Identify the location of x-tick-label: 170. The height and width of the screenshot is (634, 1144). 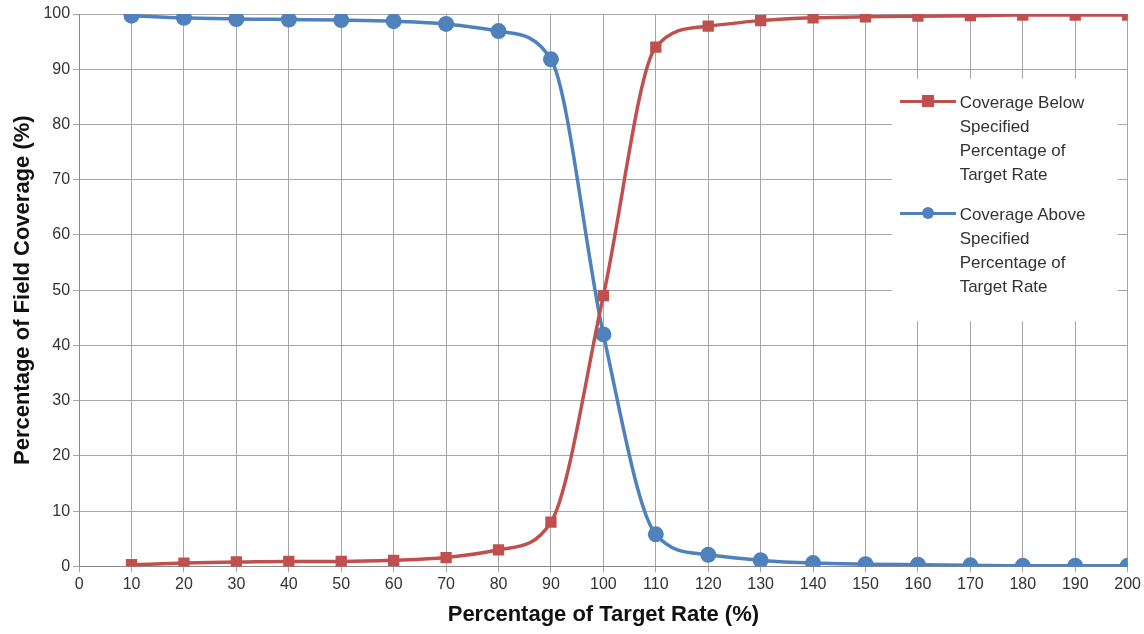
(970, 584).